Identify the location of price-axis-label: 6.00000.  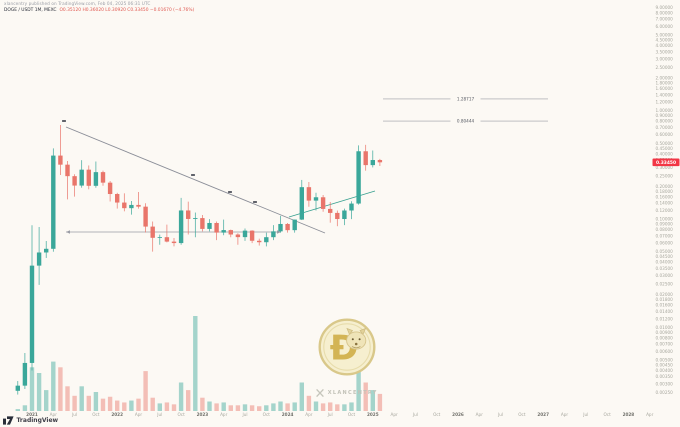
(665, 26).